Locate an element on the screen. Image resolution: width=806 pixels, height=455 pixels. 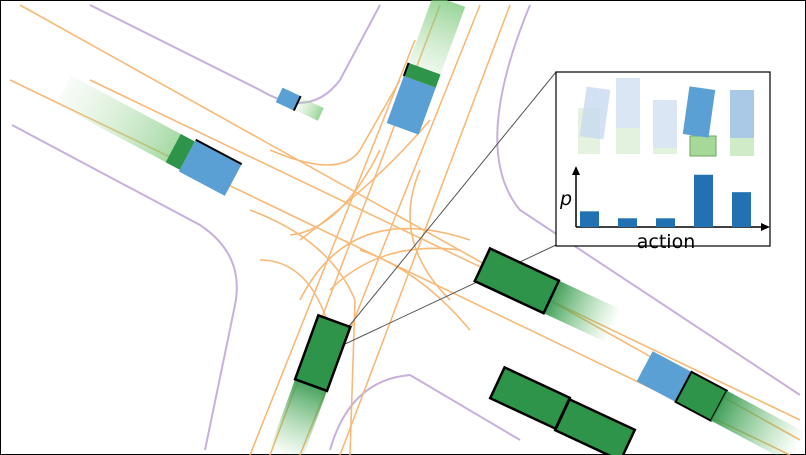
vehicle-right-bottom is located at coordinates (721, 403).